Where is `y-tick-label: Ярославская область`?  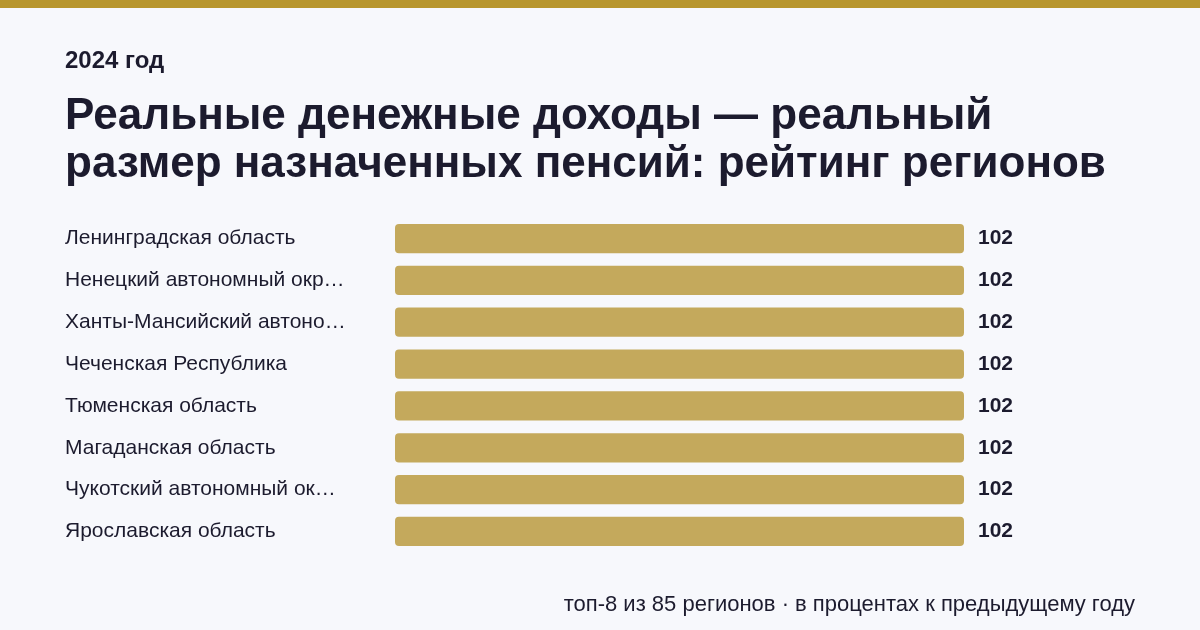
y-tick-label: Ярославская область is located at coordinates (170, 530).